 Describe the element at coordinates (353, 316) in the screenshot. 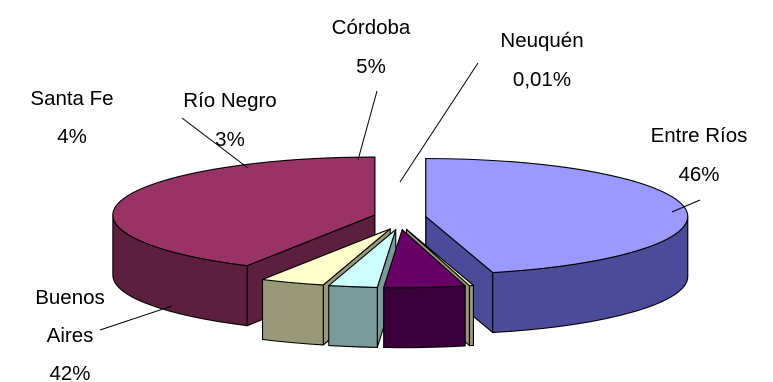

I see `slice-rio-negro-side` at that location.